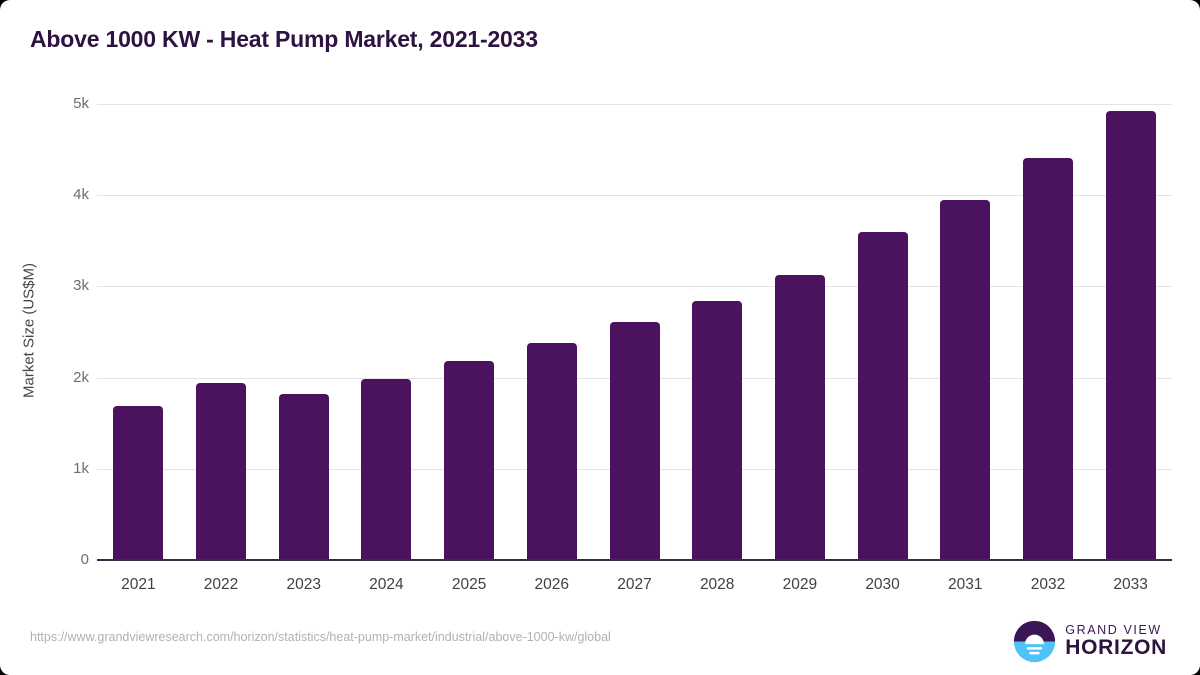 The image size is (1200, 675). Describe the element at coordinates (965, 584) in the screenshot. I see `x-axis-tick-label: 2031` at that location.